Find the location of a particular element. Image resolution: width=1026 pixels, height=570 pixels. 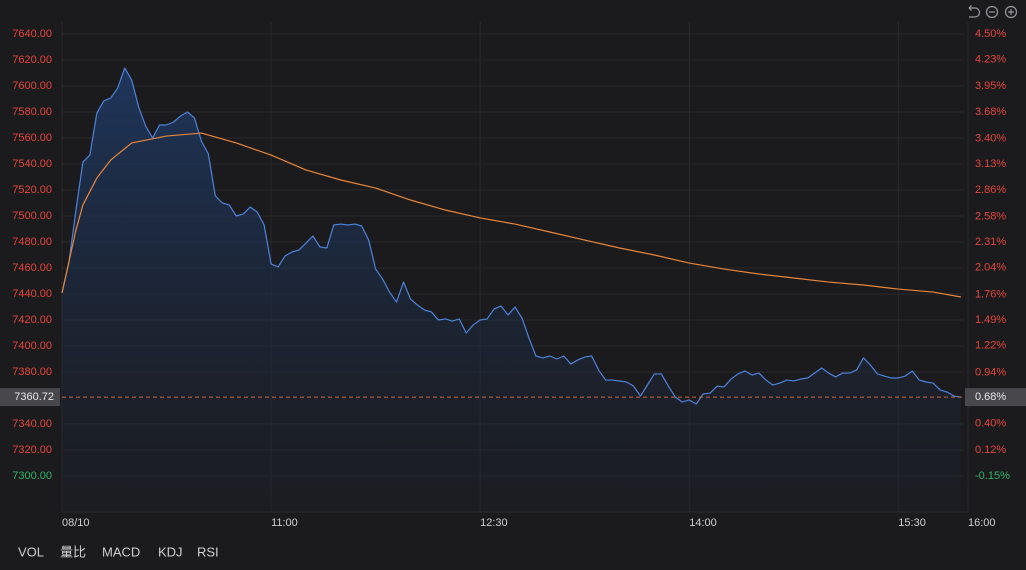

y2-tick-label: 0.40% is located at coordinates (990, 424).